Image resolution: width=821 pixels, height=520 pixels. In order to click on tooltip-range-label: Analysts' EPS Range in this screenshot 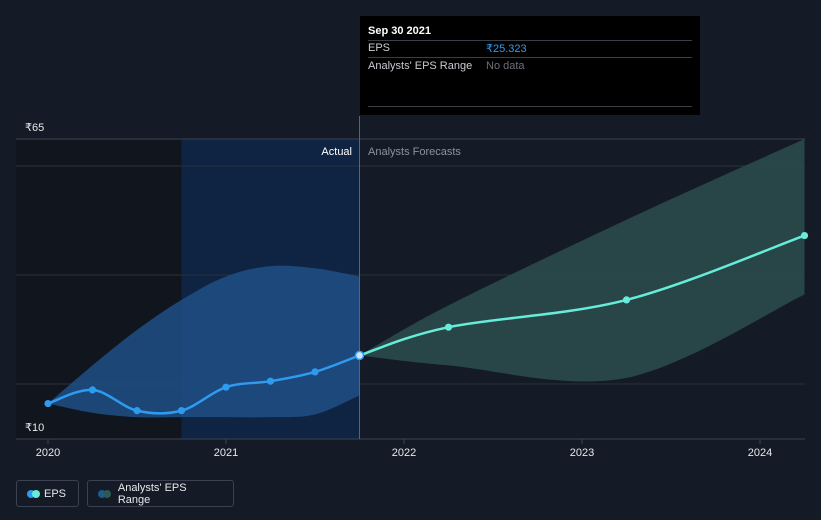, I will do `click(420, 66)`.